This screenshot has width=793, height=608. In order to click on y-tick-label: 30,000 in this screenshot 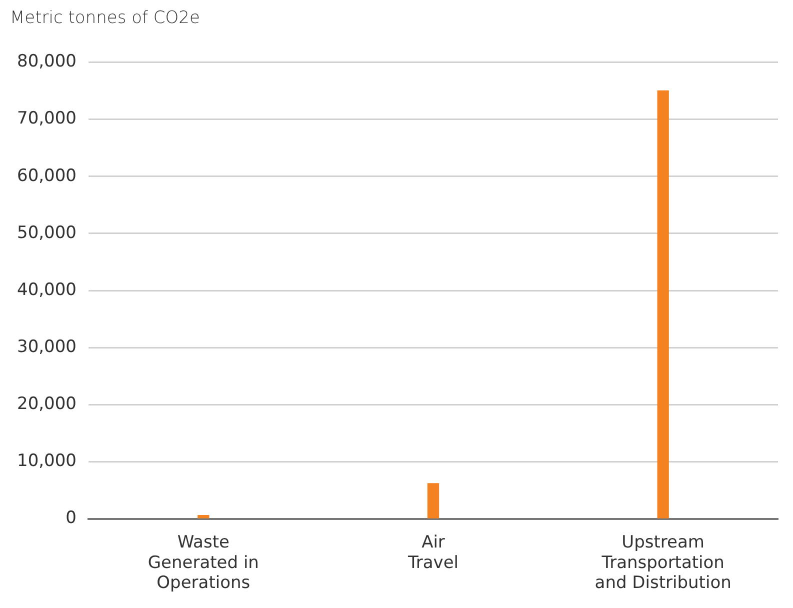, I will do `click(46, 346)`.